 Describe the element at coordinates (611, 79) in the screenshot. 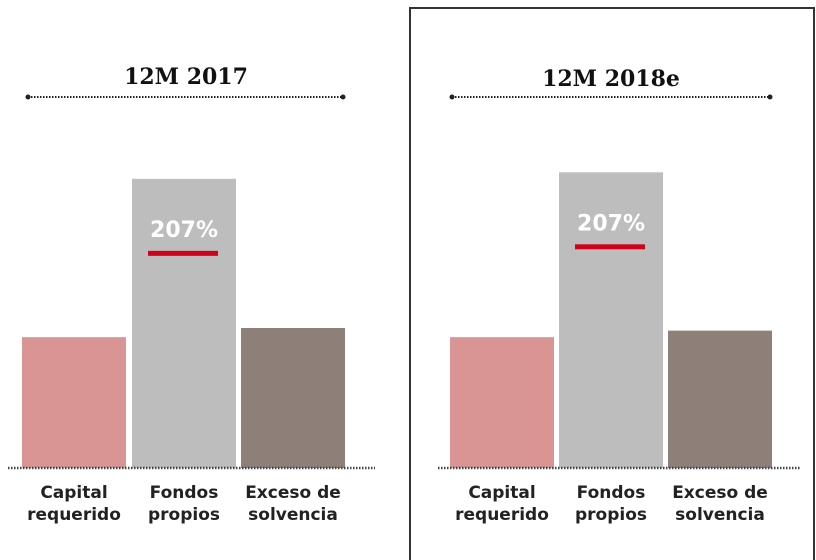

I see `chart-title: 12M 2018e` at that location.